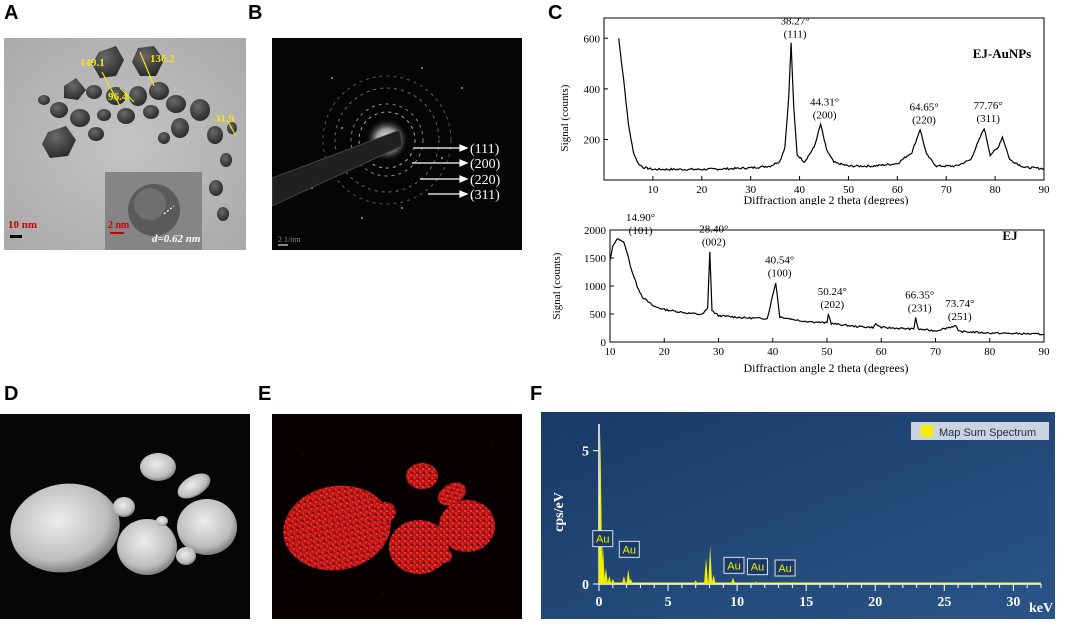  I want to click on x-tick-label: 70, so click(936, 352).